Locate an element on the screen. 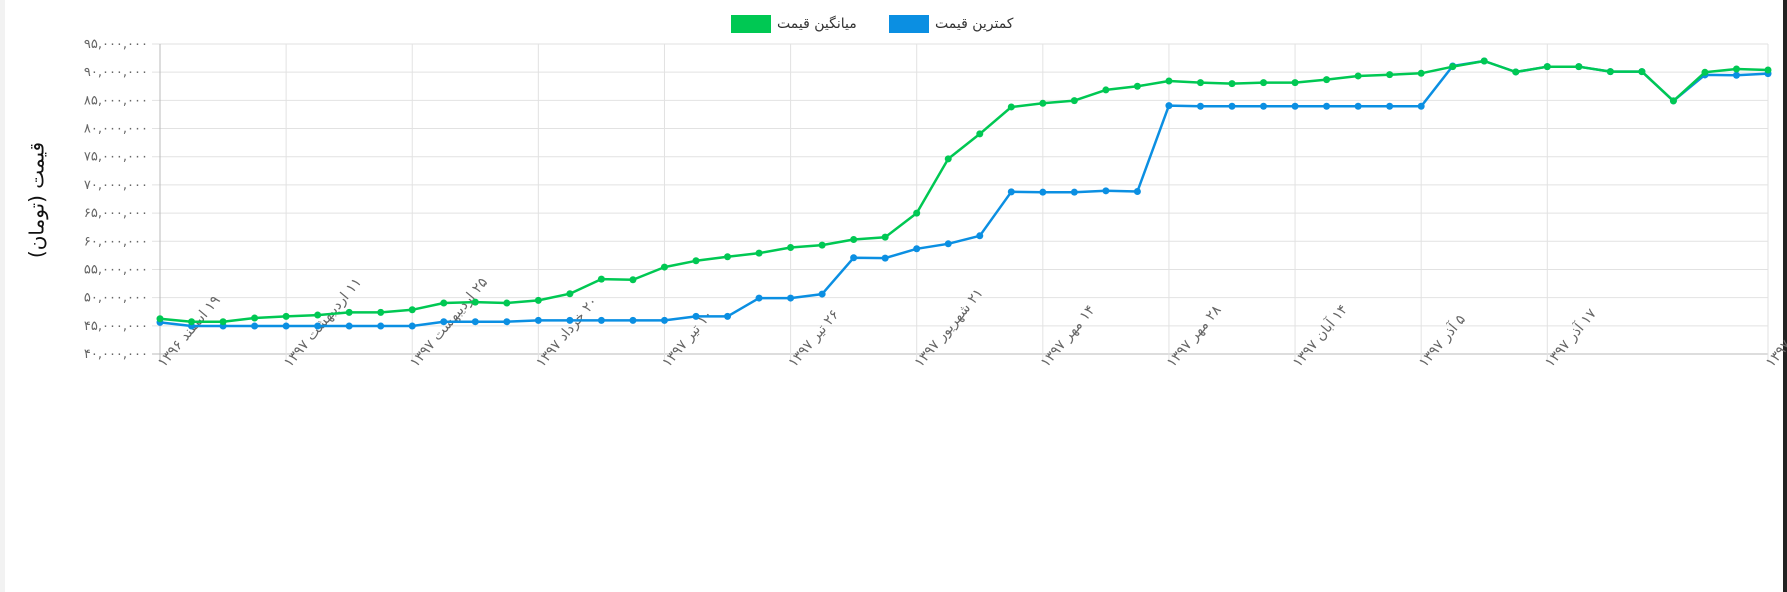 The width and height of the screenshot is (1787, 592). left-border is located at coordinates (2, 296).